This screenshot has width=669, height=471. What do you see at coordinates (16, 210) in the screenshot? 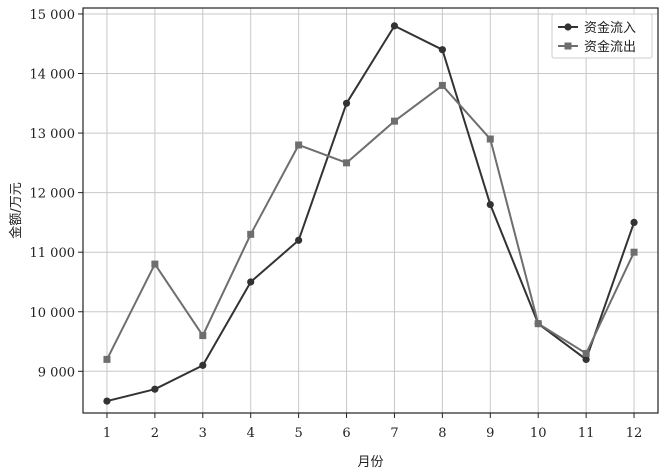
I see `y-axis-label: 金额/万元` at bounding box center [16, 210].